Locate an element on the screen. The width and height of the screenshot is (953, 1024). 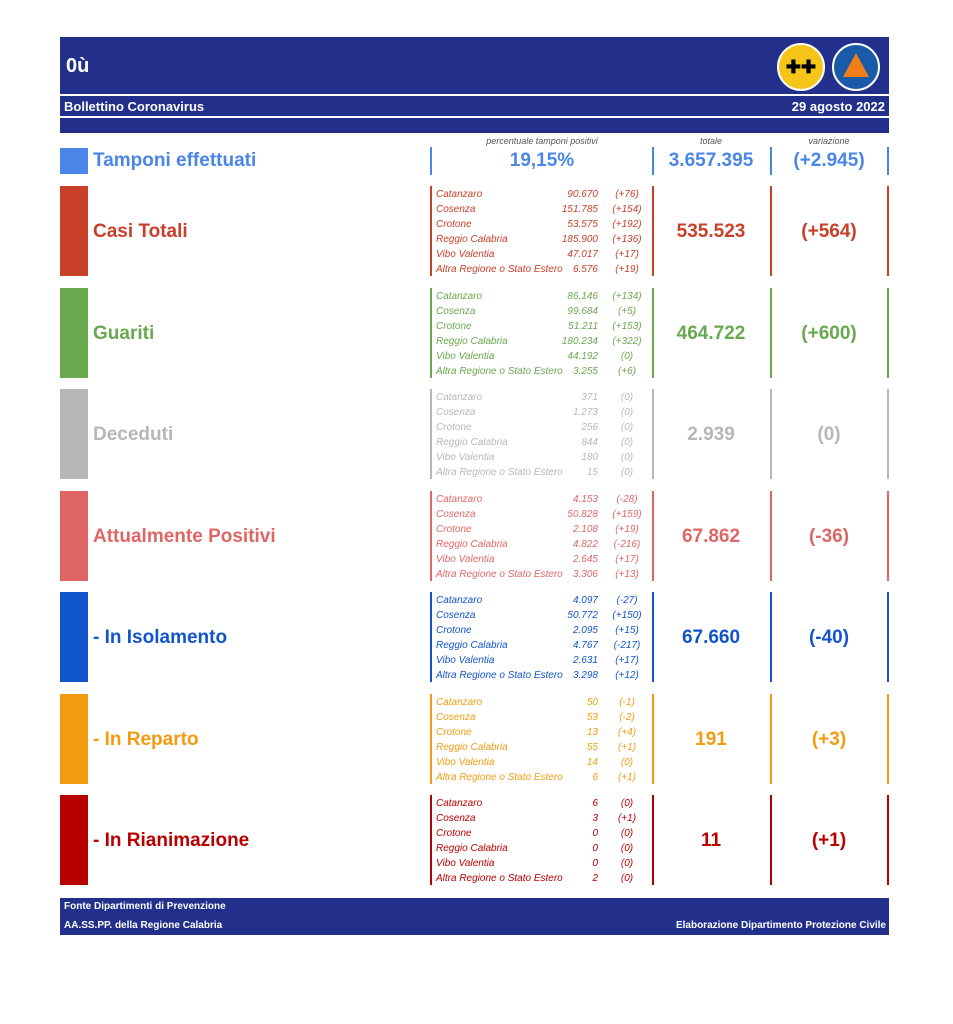
province-value: 53 is located at coordinates (592, 717).